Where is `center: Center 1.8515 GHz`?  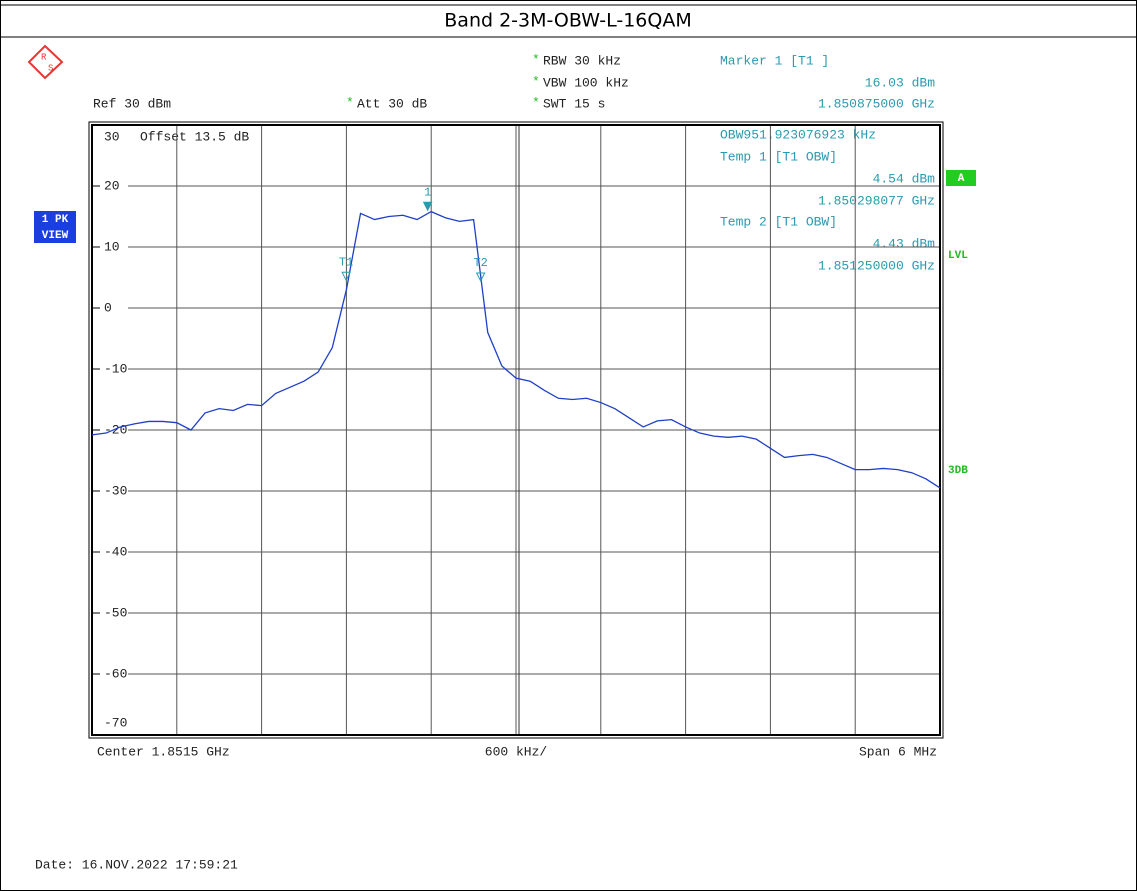
center: Center 1.8515 GHz is located at coordinates (163, 751).